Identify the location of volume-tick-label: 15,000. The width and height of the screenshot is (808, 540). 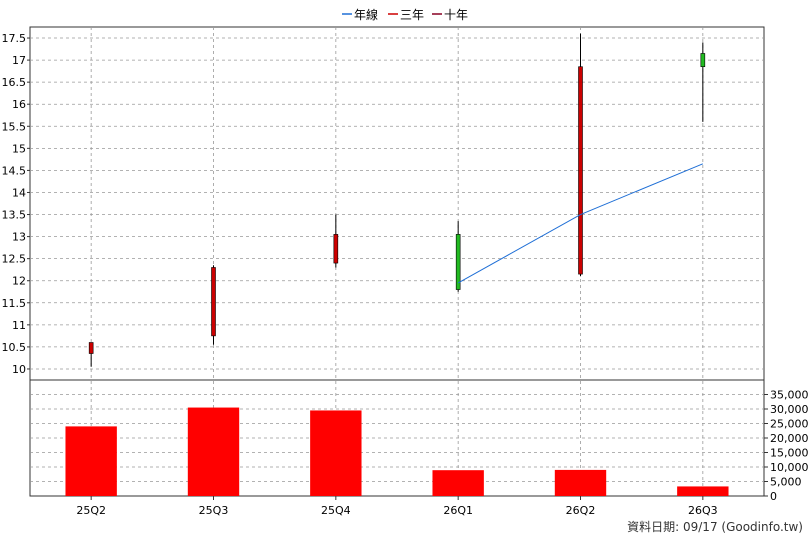
(789, 453).